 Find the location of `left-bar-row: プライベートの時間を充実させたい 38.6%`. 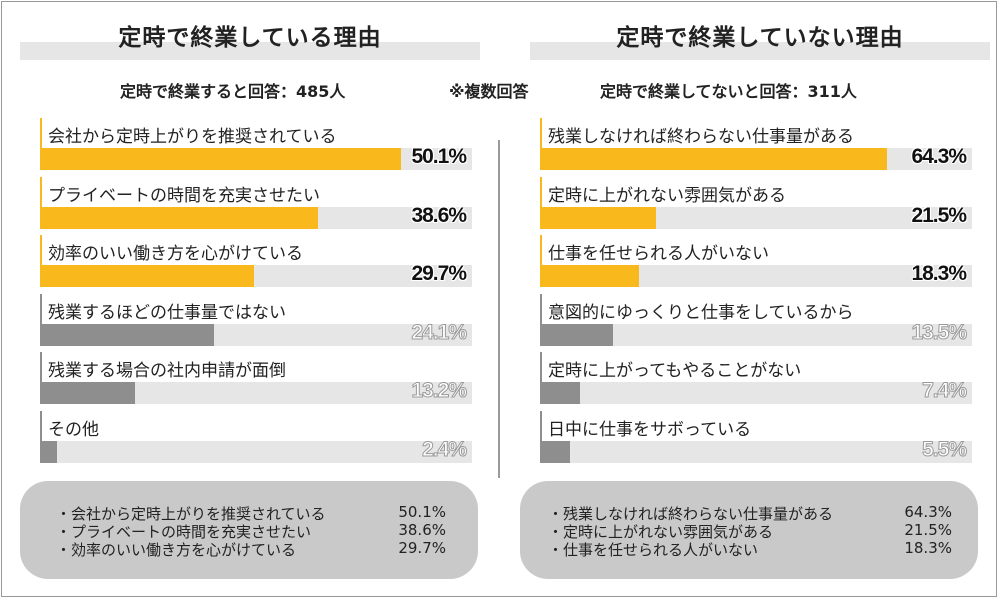

left-bar-row: プライベートの時間を充実させたい 38.6% is located at coordinates (256, 204).